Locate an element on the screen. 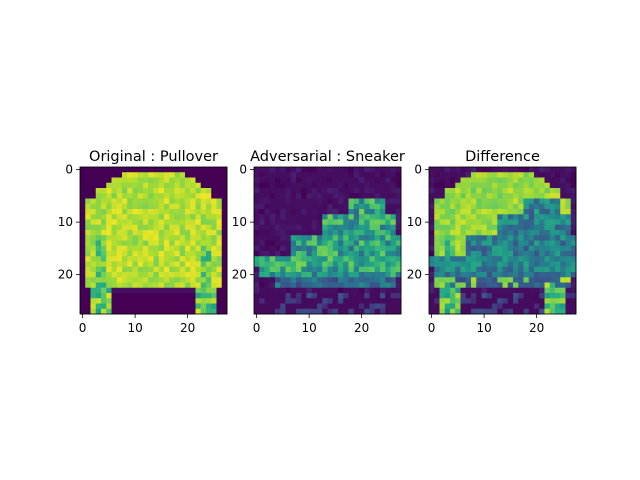 The width and height of the screenshot is (640, 480). y-tick-label: 10 is located at coordinates (239, 222).